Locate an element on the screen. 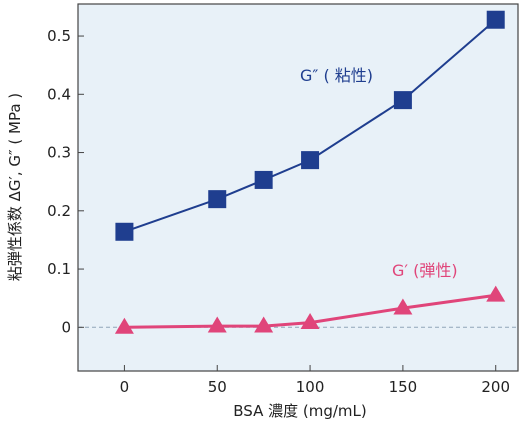 Image resolution: width=528 pixels, height=431 pixels. x-tick-label: 50 is located at coordinates (217, 387).